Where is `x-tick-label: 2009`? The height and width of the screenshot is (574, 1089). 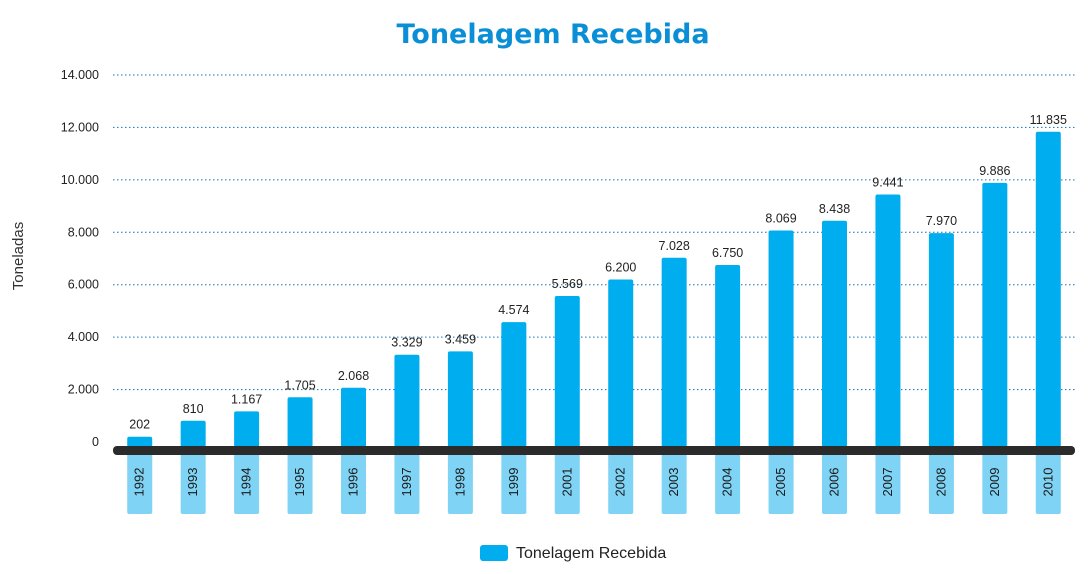
x-tick-label: 2009 is located at coordinates (994, 482).